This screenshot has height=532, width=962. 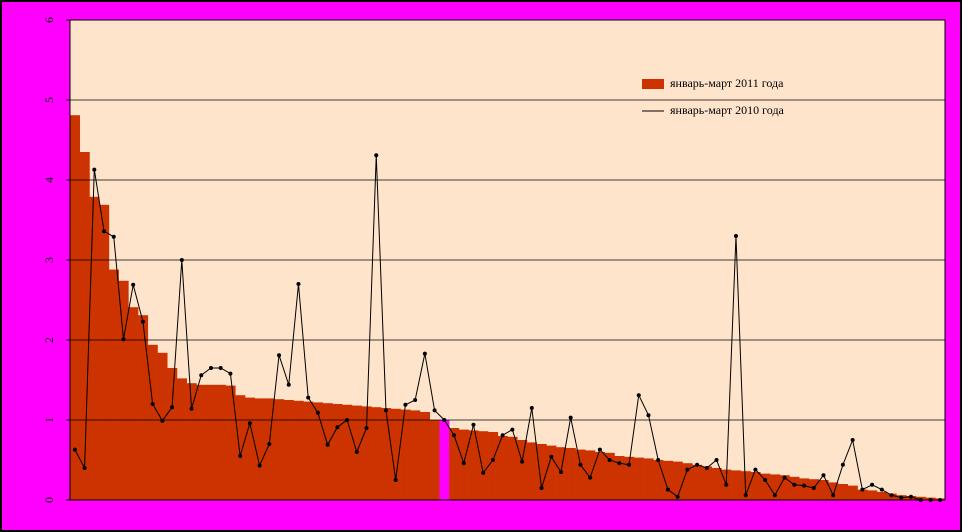 I want to click on y-tick-label: 3, so click(x=49, y=260).